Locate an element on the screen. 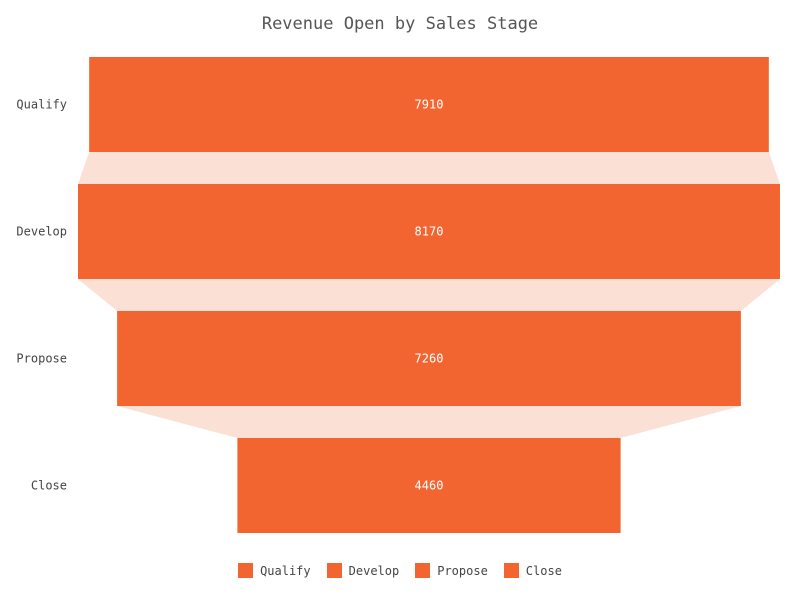 This screenshot has height=600, width=800. funnel-connector-develop-propose is located at coordinates (429, 295).